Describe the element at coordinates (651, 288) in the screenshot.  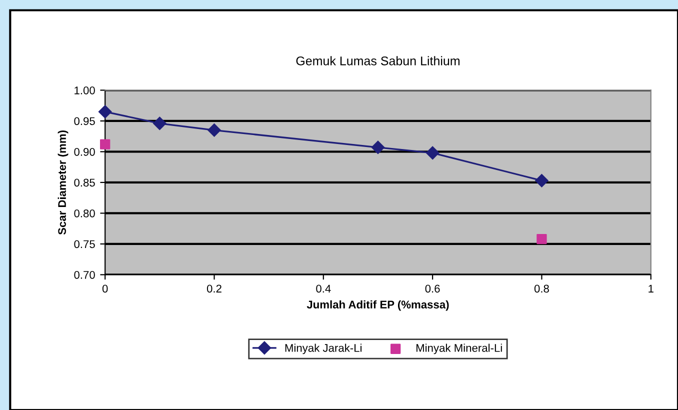
I see `x-tick-label: 1` at that location.